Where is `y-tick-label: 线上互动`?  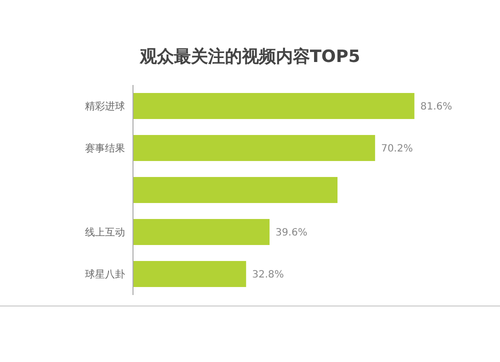 y-tick-label: 线上互动 is located at coordinates (105, 232).